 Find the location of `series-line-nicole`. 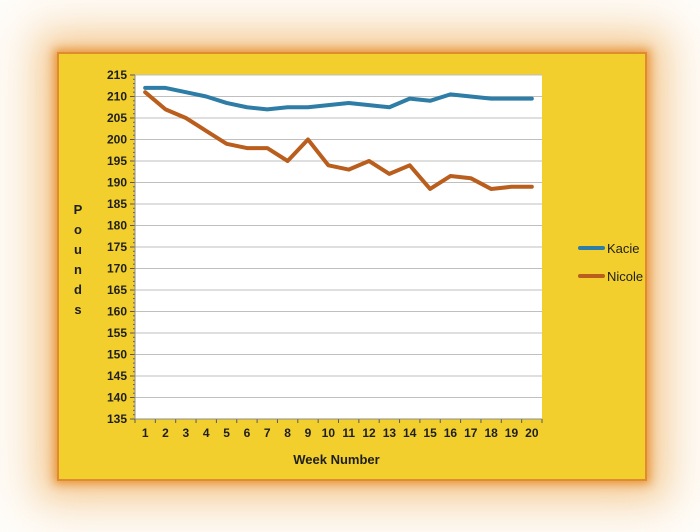

series-line-nicole is located at coordinates (338, 140).